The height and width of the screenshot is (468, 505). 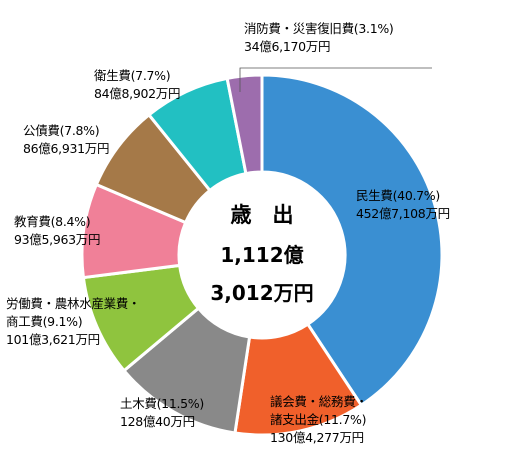 I want to click on slice-label-3-line-2: 101億3,621万円, so click(x=53, y=339).